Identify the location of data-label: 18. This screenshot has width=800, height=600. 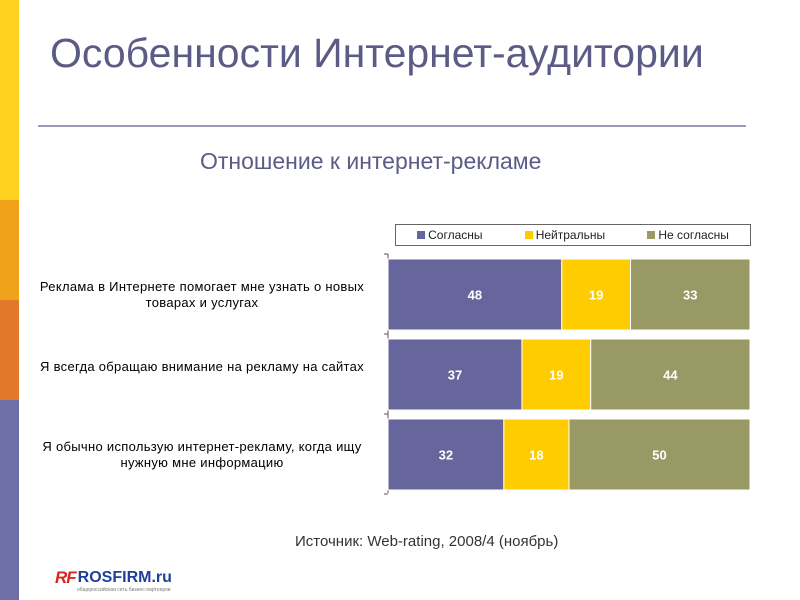
(536, 455).